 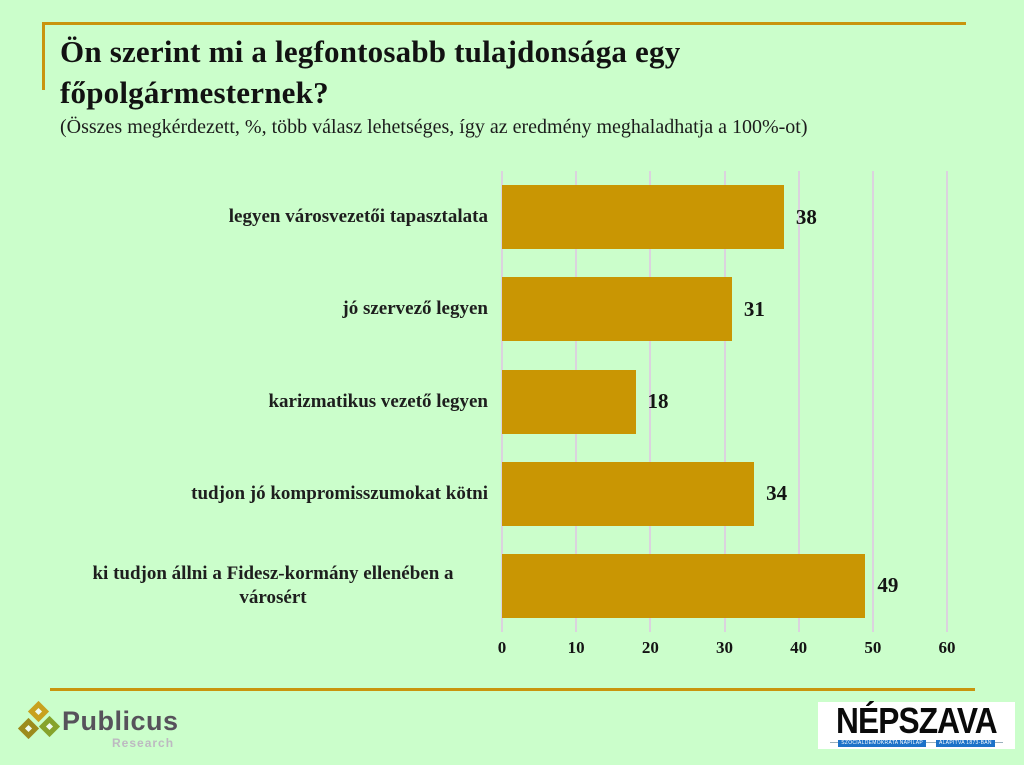 I want to click on category-label: karizmatikus vezető legyen, so click(x=378, y=401).